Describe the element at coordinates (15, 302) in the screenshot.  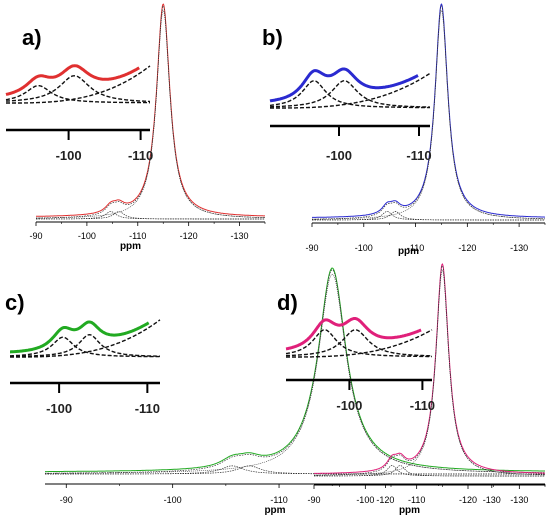
I see `panel-label: c)` at that location.